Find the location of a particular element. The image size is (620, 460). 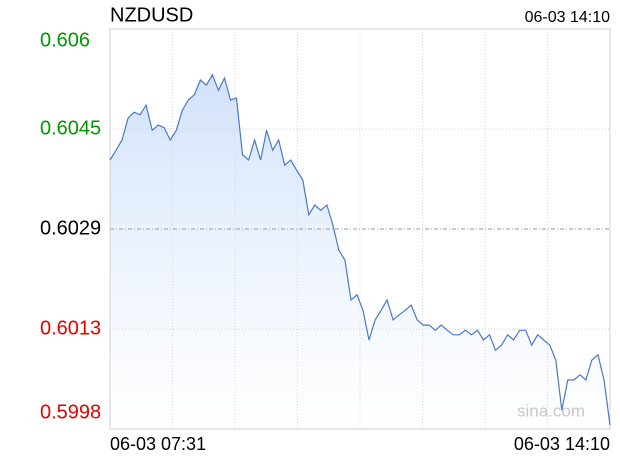

y-tick-label: 0.6045 is located at coordinates (70, 128).